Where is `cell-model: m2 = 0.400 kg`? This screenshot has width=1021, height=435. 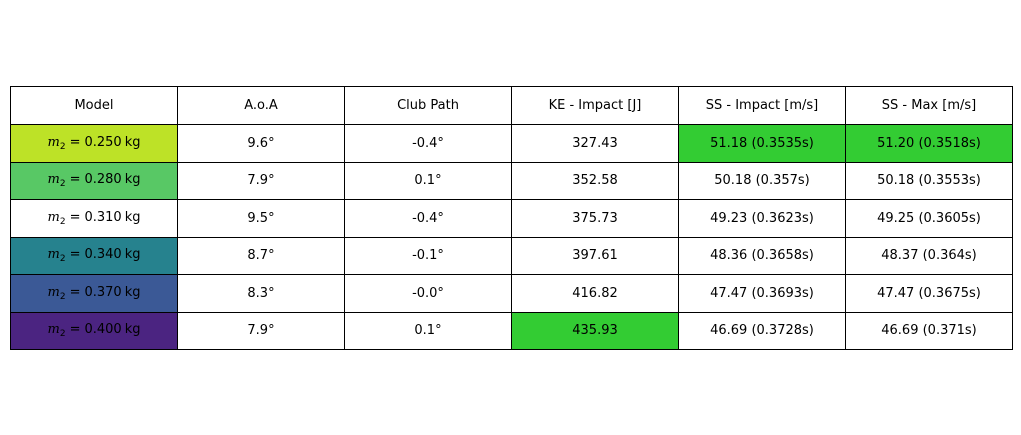
cell-model: m2 = 0.400 kg is located at coordinates (94, 330).